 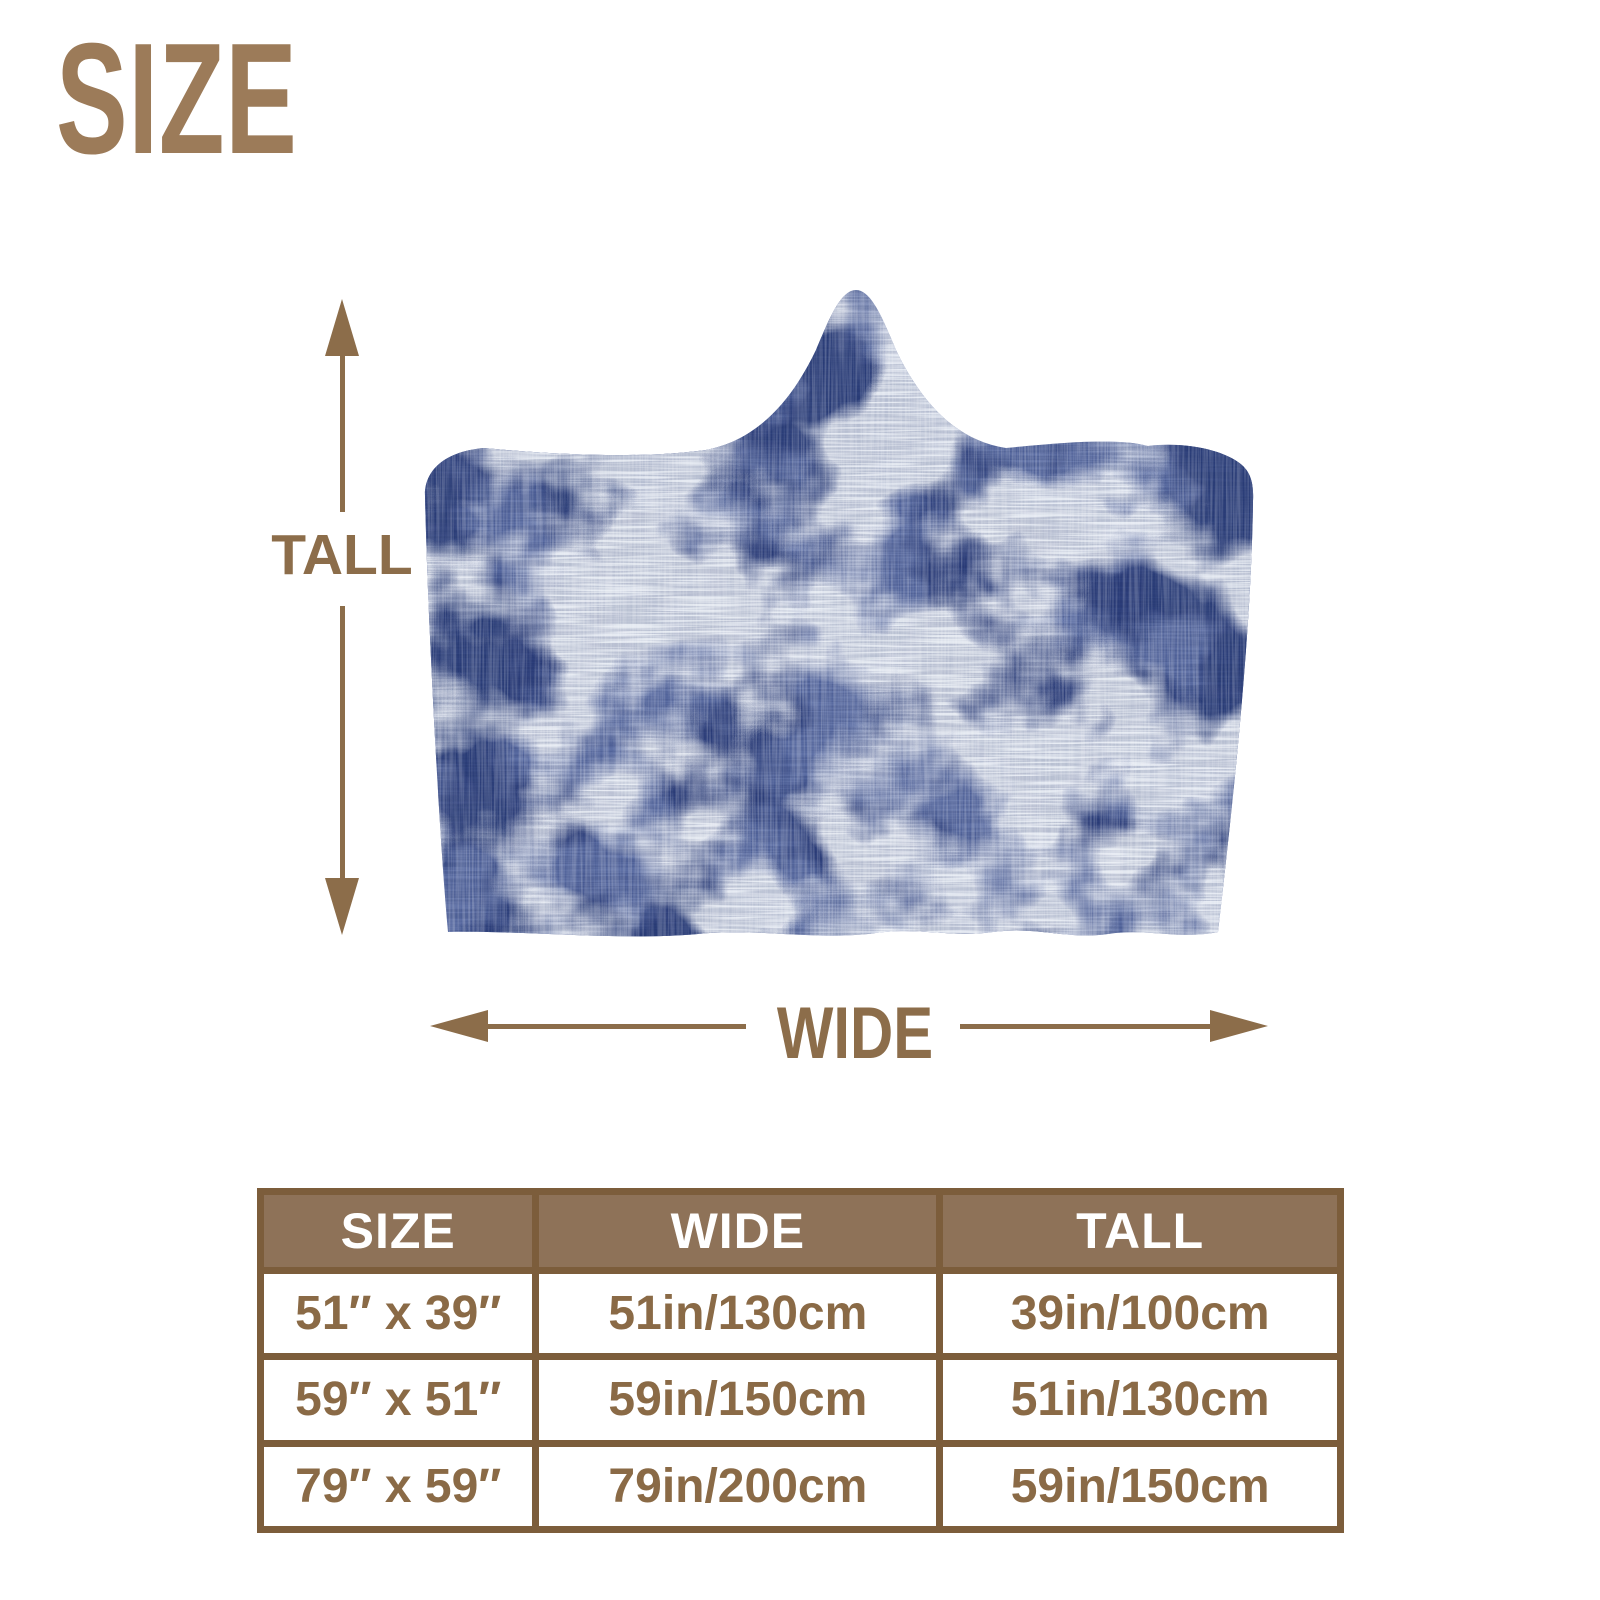 I want to click on cell-wide: 79in/200cm, so click(x=738, y=1486).